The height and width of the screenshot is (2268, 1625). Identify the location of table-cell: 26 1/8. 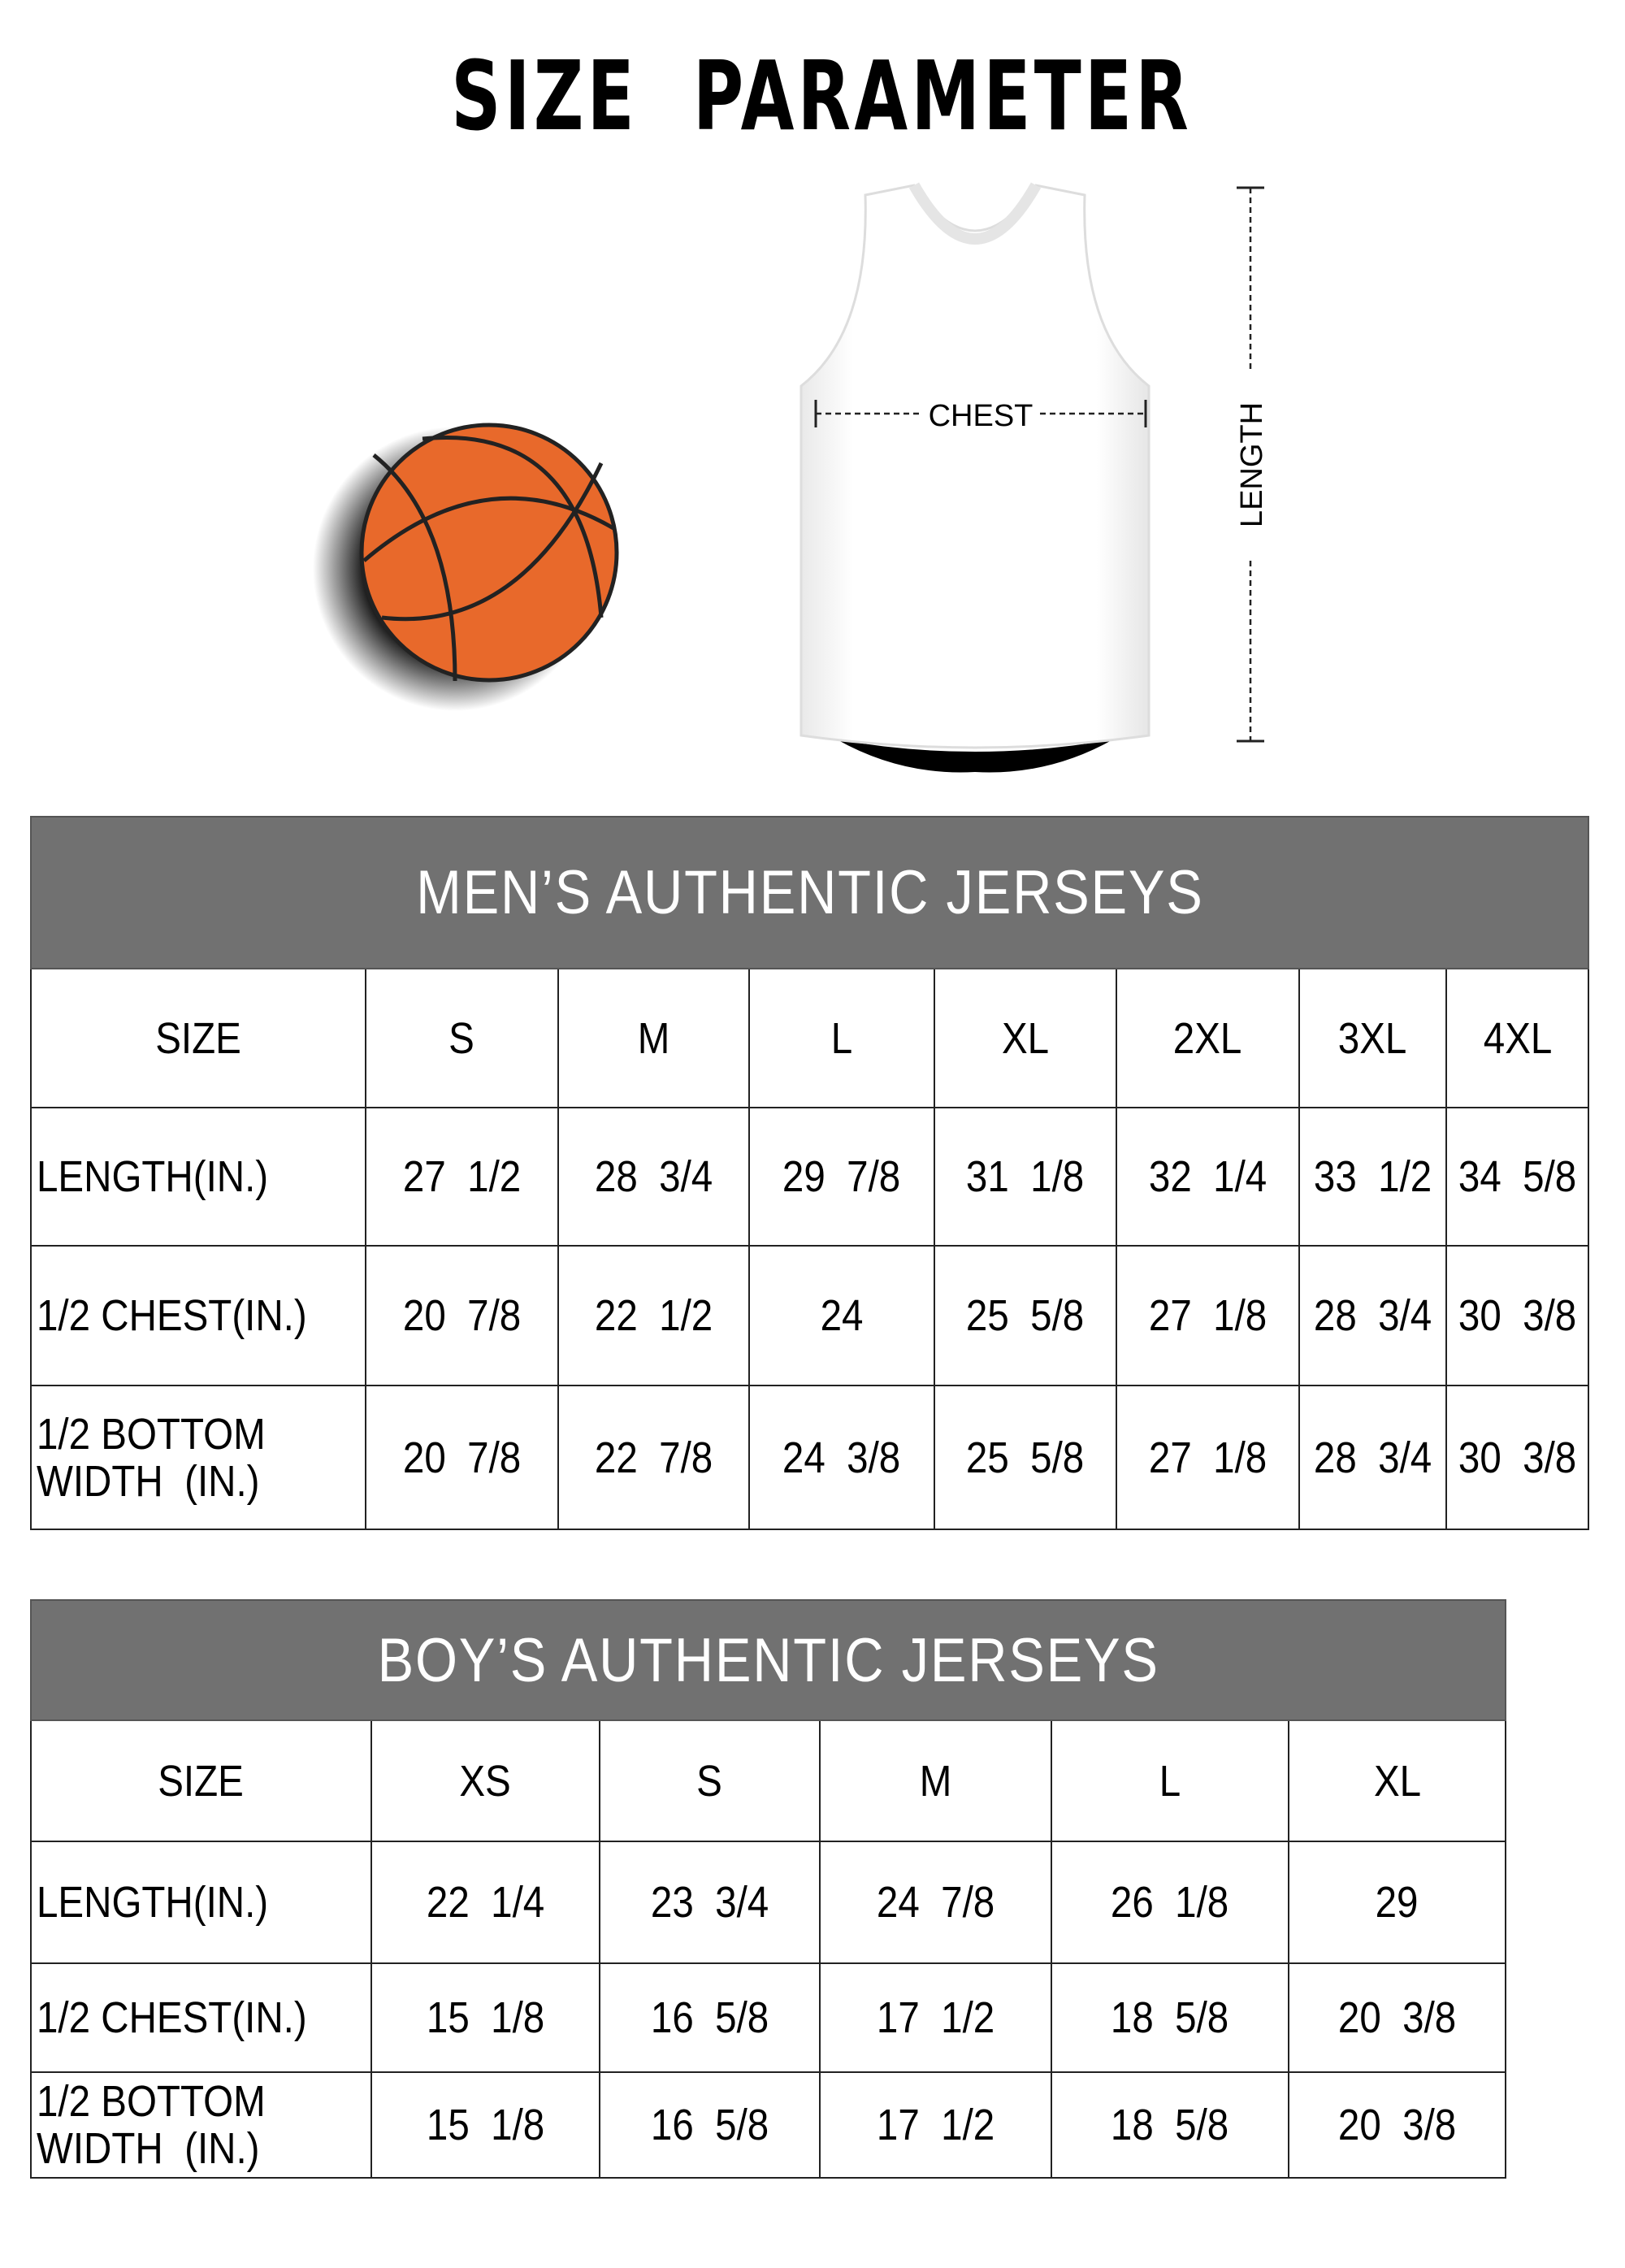
(1170, 1902).